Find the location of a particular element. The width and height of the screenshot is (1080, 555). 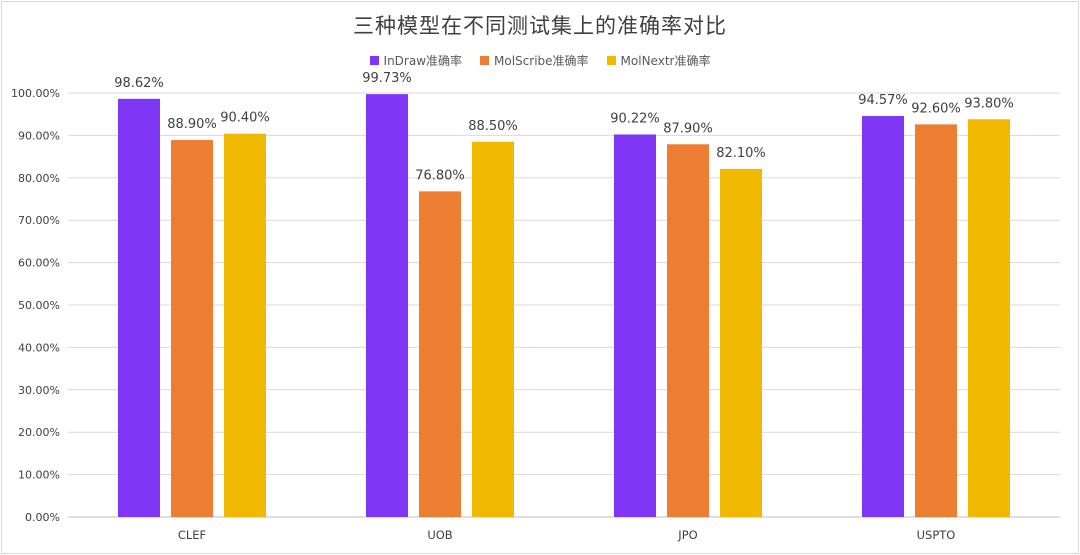

y-tick-label: 60.00% is located at coordinates (39, 263).